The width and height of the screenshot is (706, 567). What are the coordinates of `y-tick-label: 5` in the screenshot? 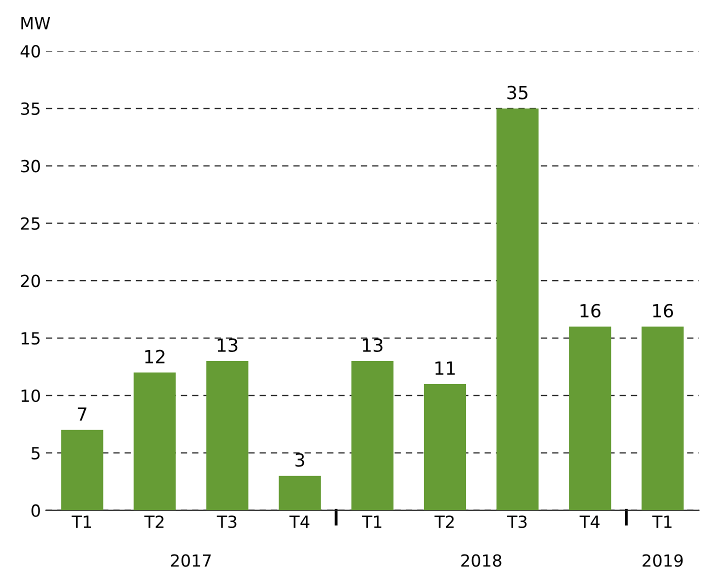 It's located at (36, 453).